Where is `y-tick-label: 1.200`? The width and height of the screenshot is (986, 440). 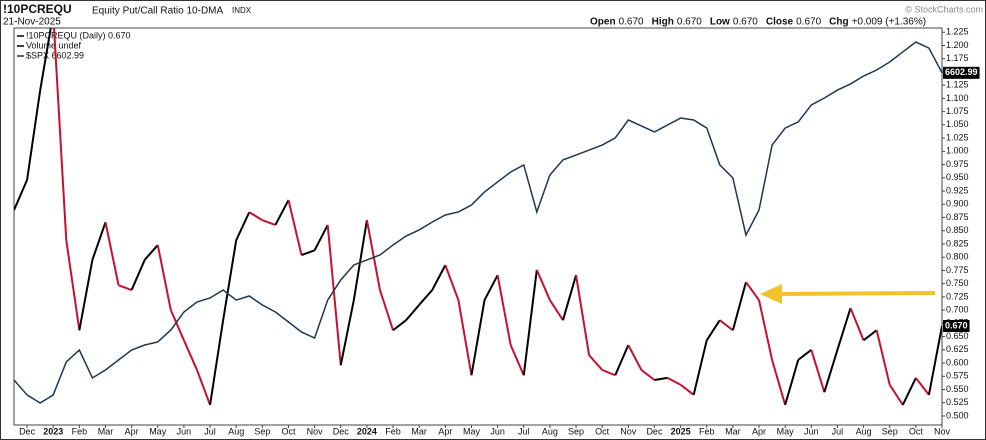 y-tick-label: 1.200 is located at coordinates (957, 45).